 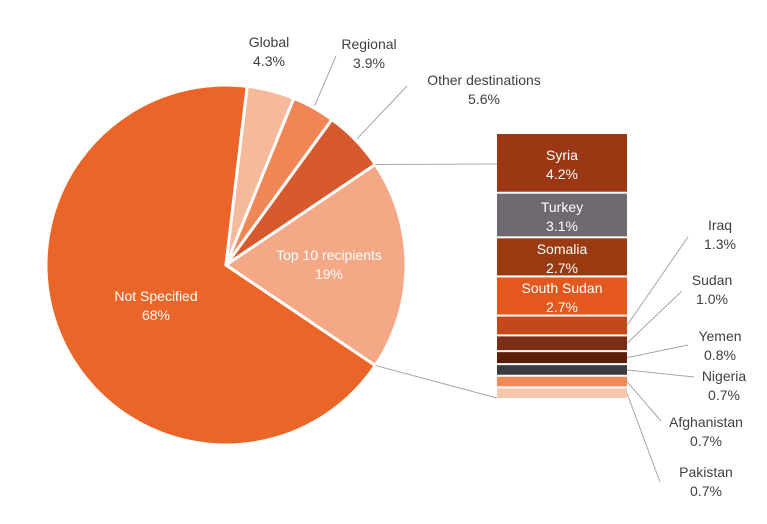 I want to click on leader-regional, so click(x=325, y=81).